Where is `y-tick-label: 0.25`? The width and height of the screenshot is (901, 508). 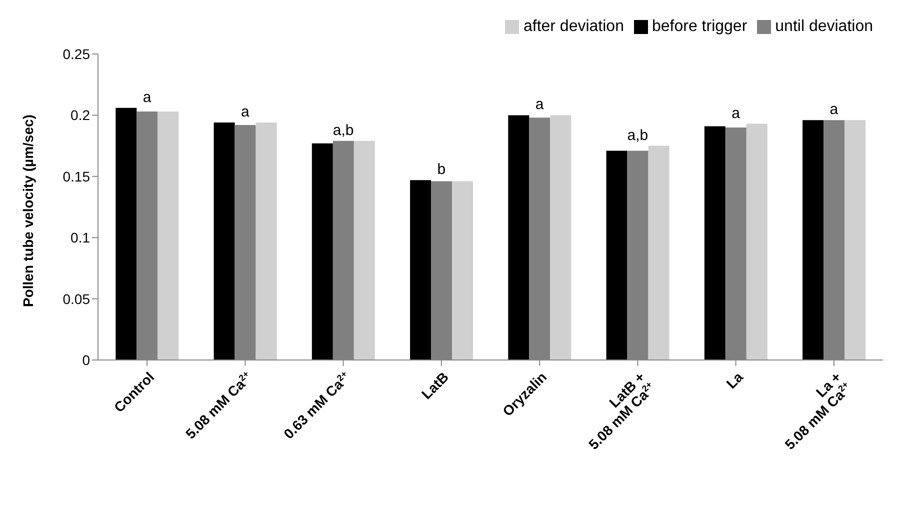
y-tick-label: 0.25 is located at coordinates (76, 54).